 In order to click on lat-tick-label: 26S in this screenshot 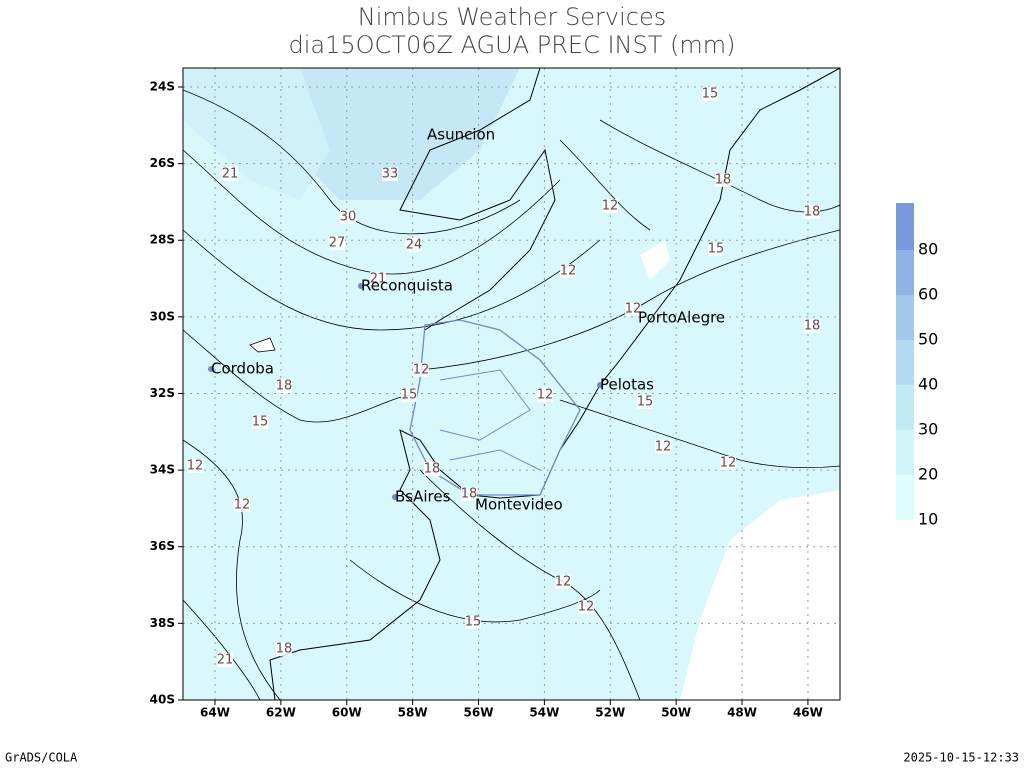, I will do `click(162, 163)`.